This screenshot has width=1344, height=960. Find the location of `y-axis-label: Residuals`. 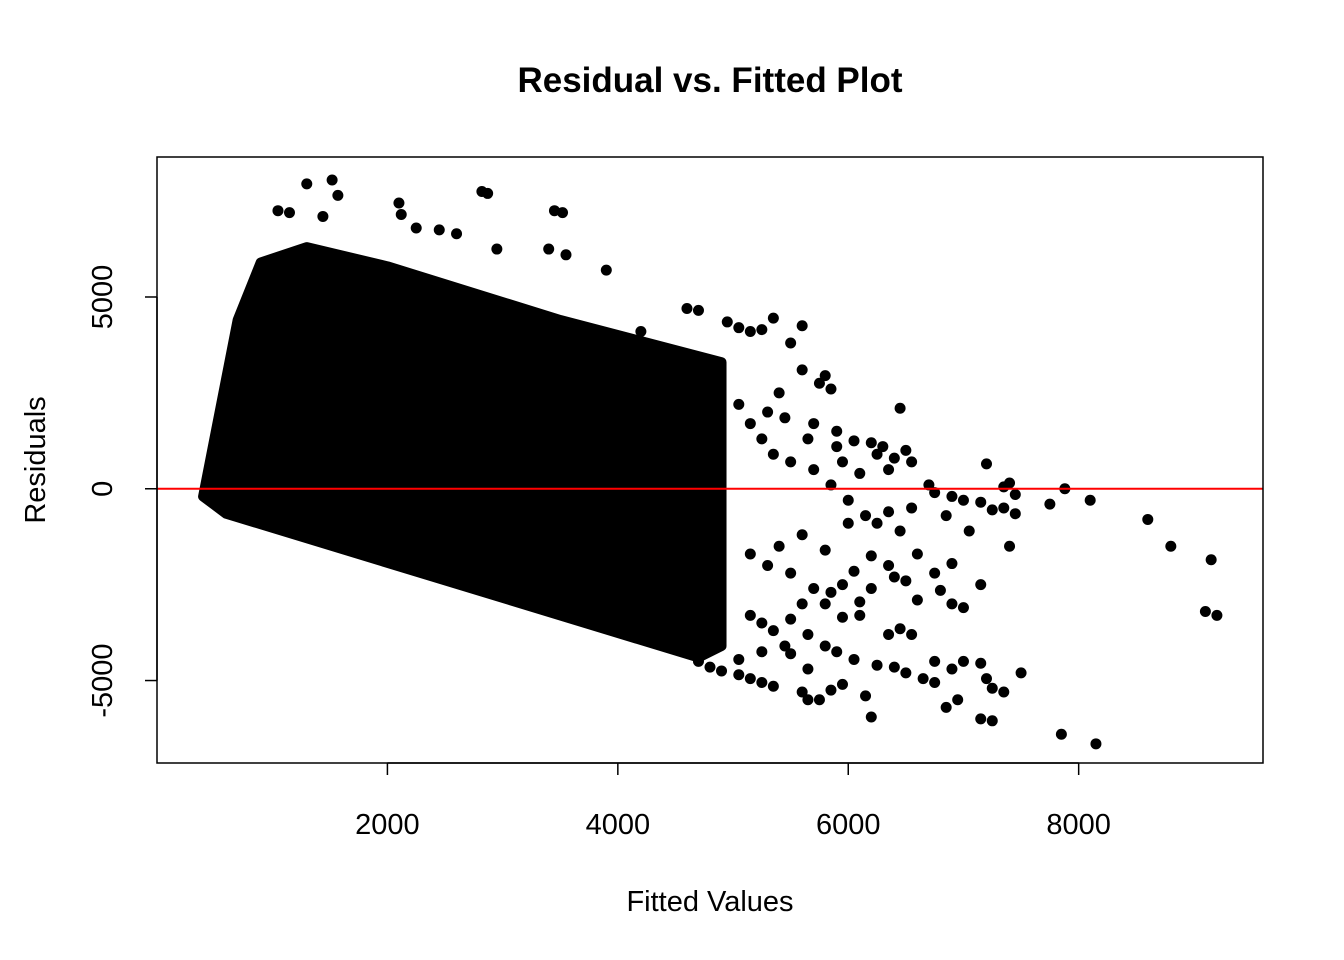

y-axis-label: Residuals is located at coordinates (36, 459).